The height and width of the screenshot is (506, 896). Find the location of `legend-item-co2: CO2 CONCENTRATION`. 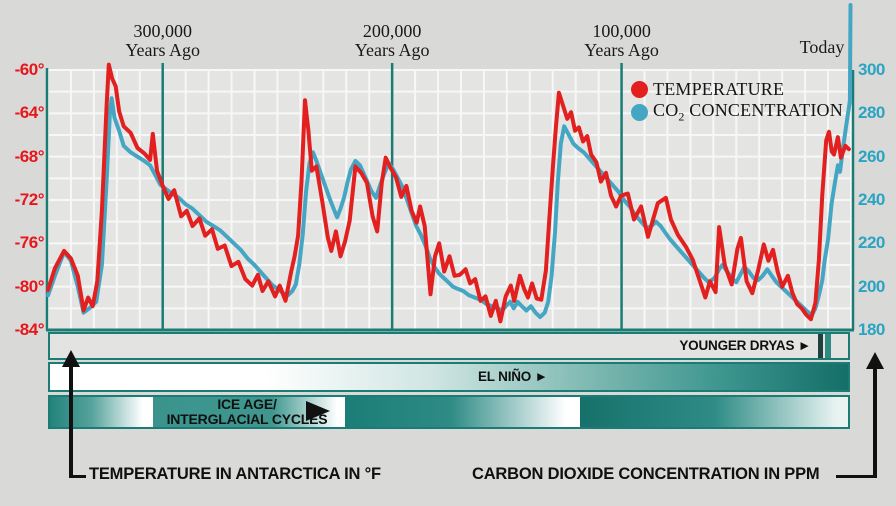

legend-item-co2: CO2 CONCENTRATION is located at coordinates (737, 112).